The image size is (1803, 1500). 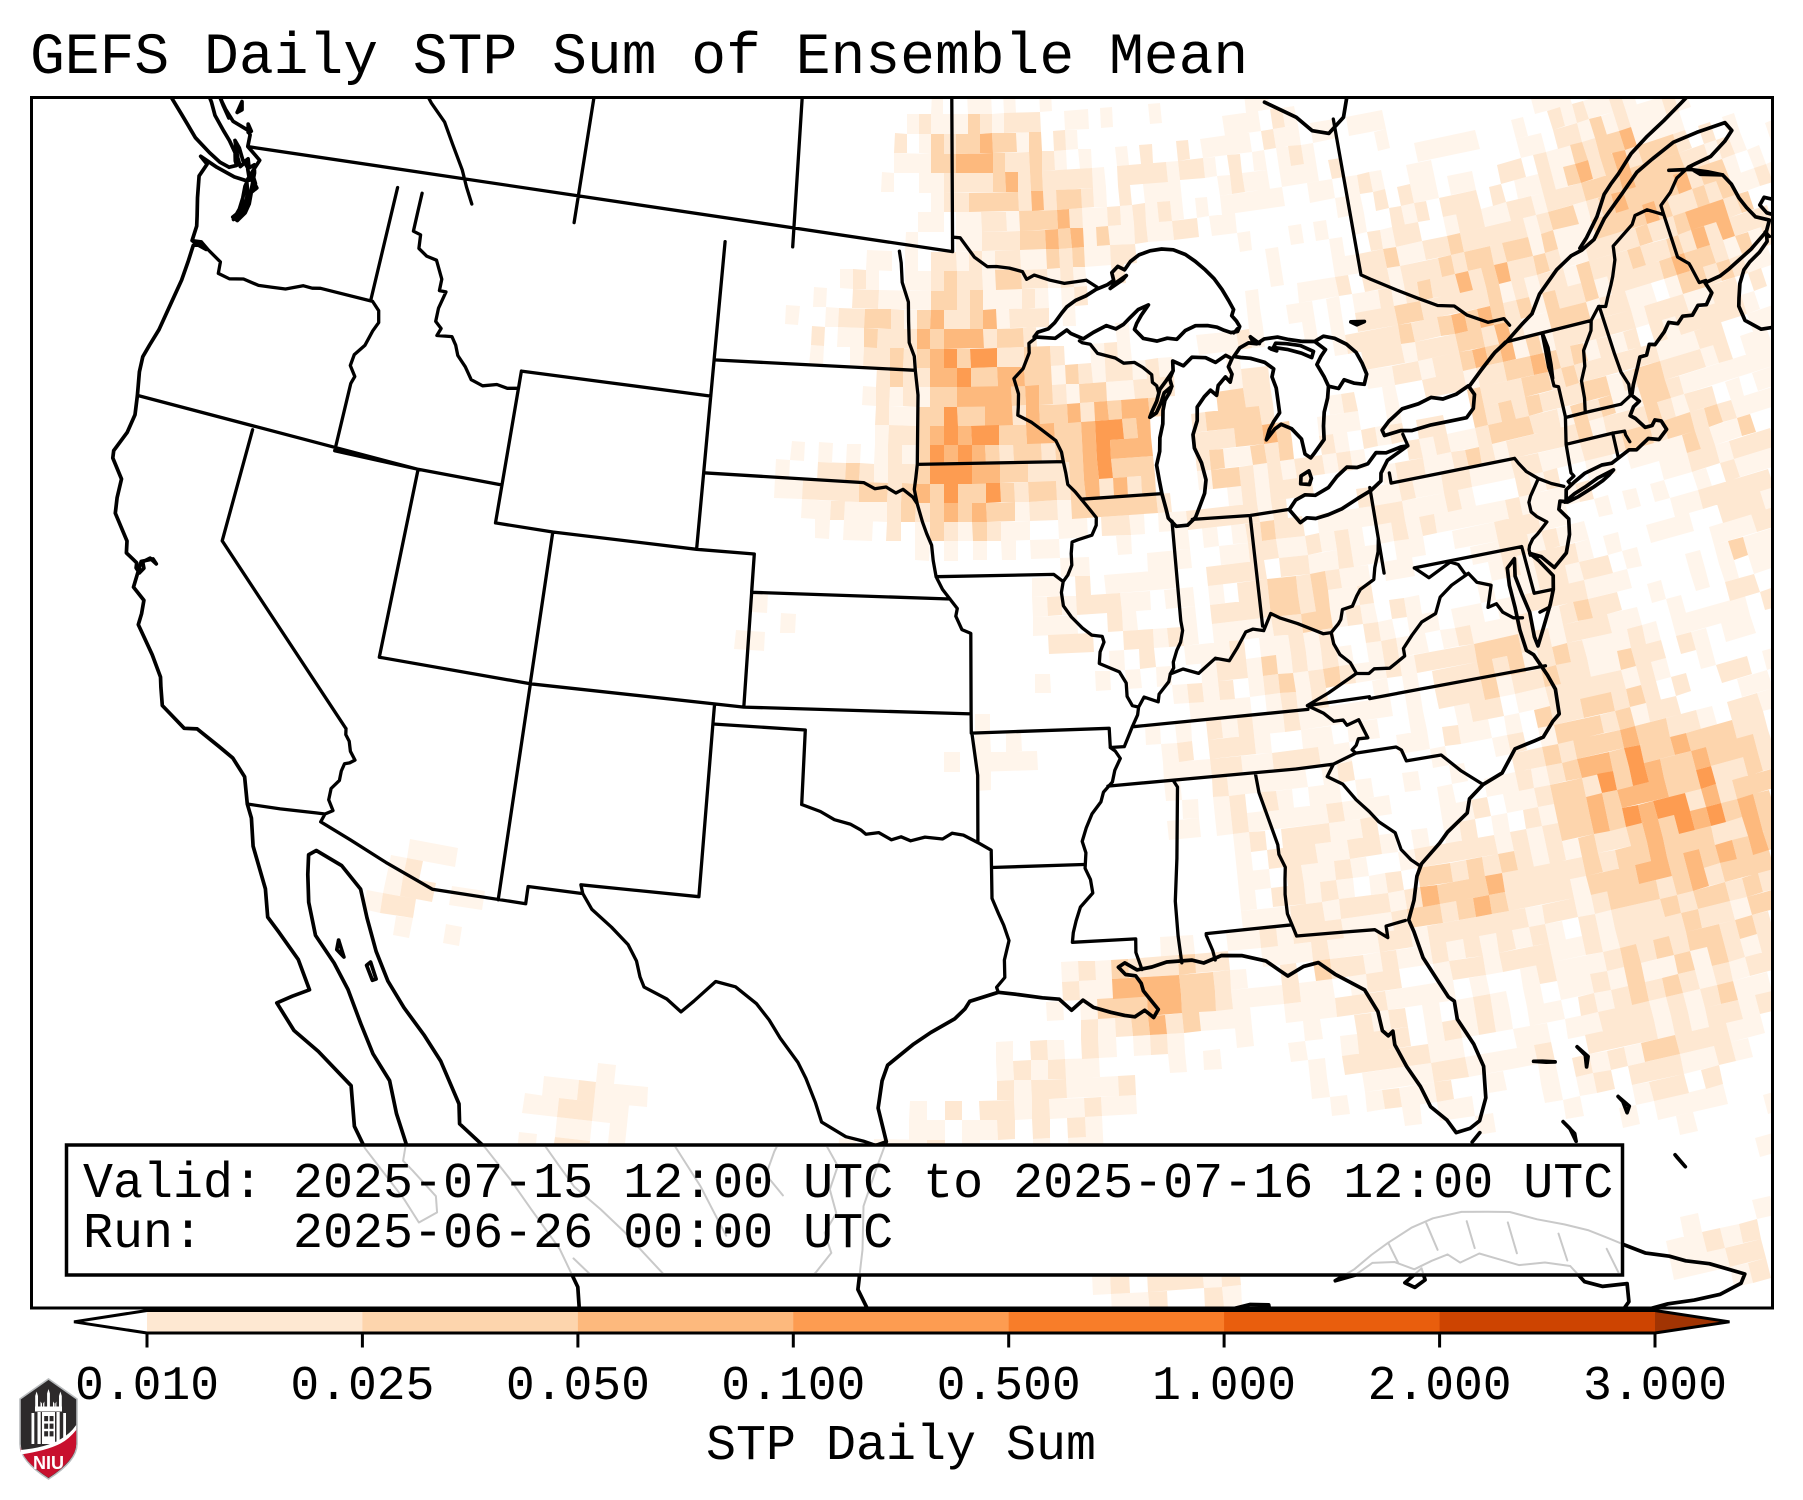 I want to click on svg-text: 0.050, so click(x=578, y=1387).